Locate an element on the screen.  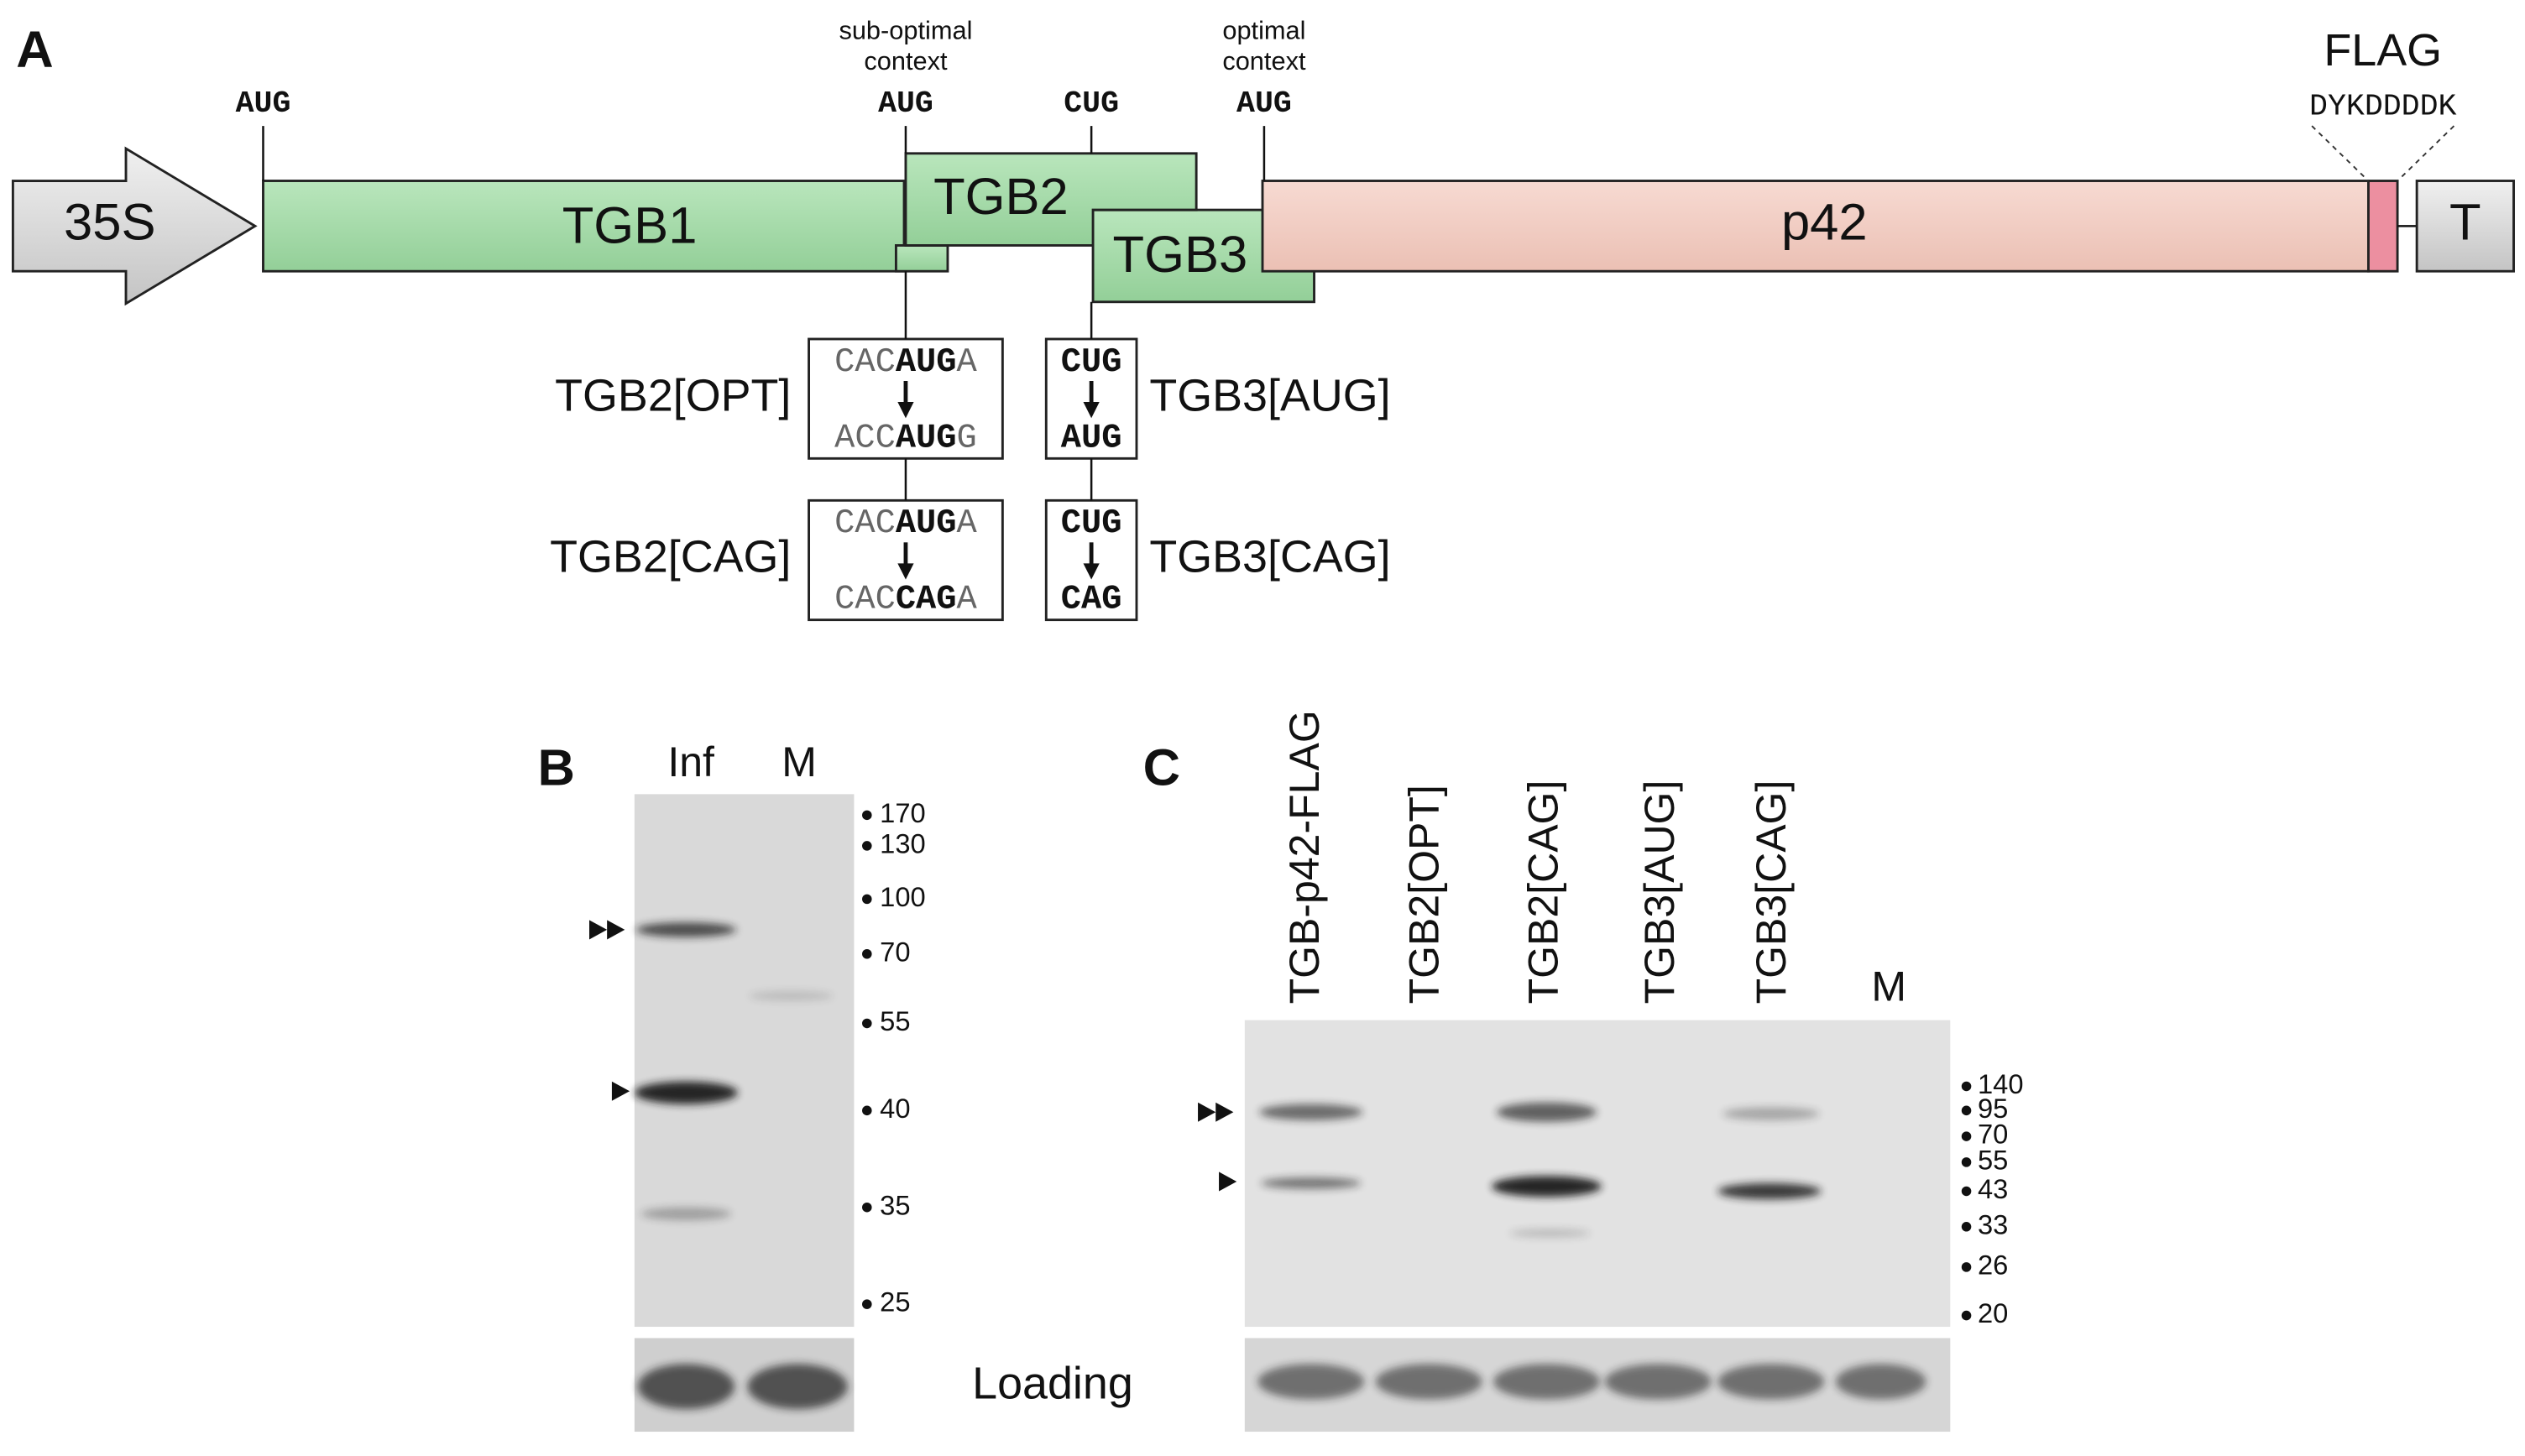
sequence: CAG is located at coordinates (1091, 599).